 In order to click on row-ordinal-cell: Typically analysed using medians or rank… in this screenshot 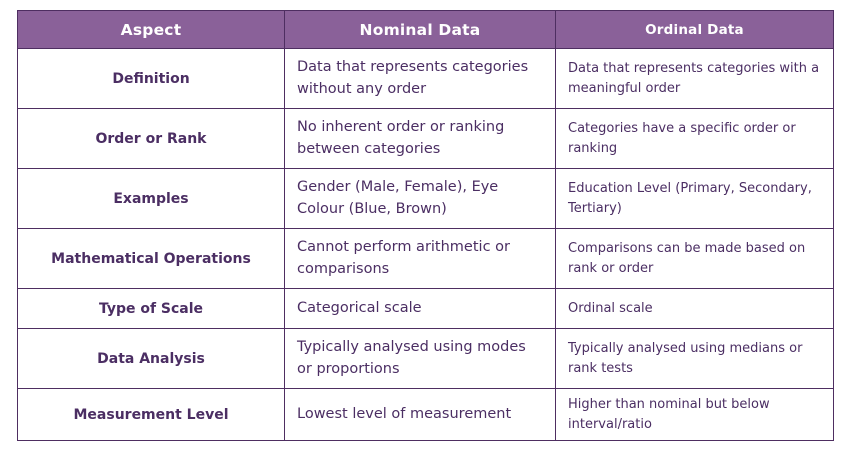, I will do `click(694, 358)`.